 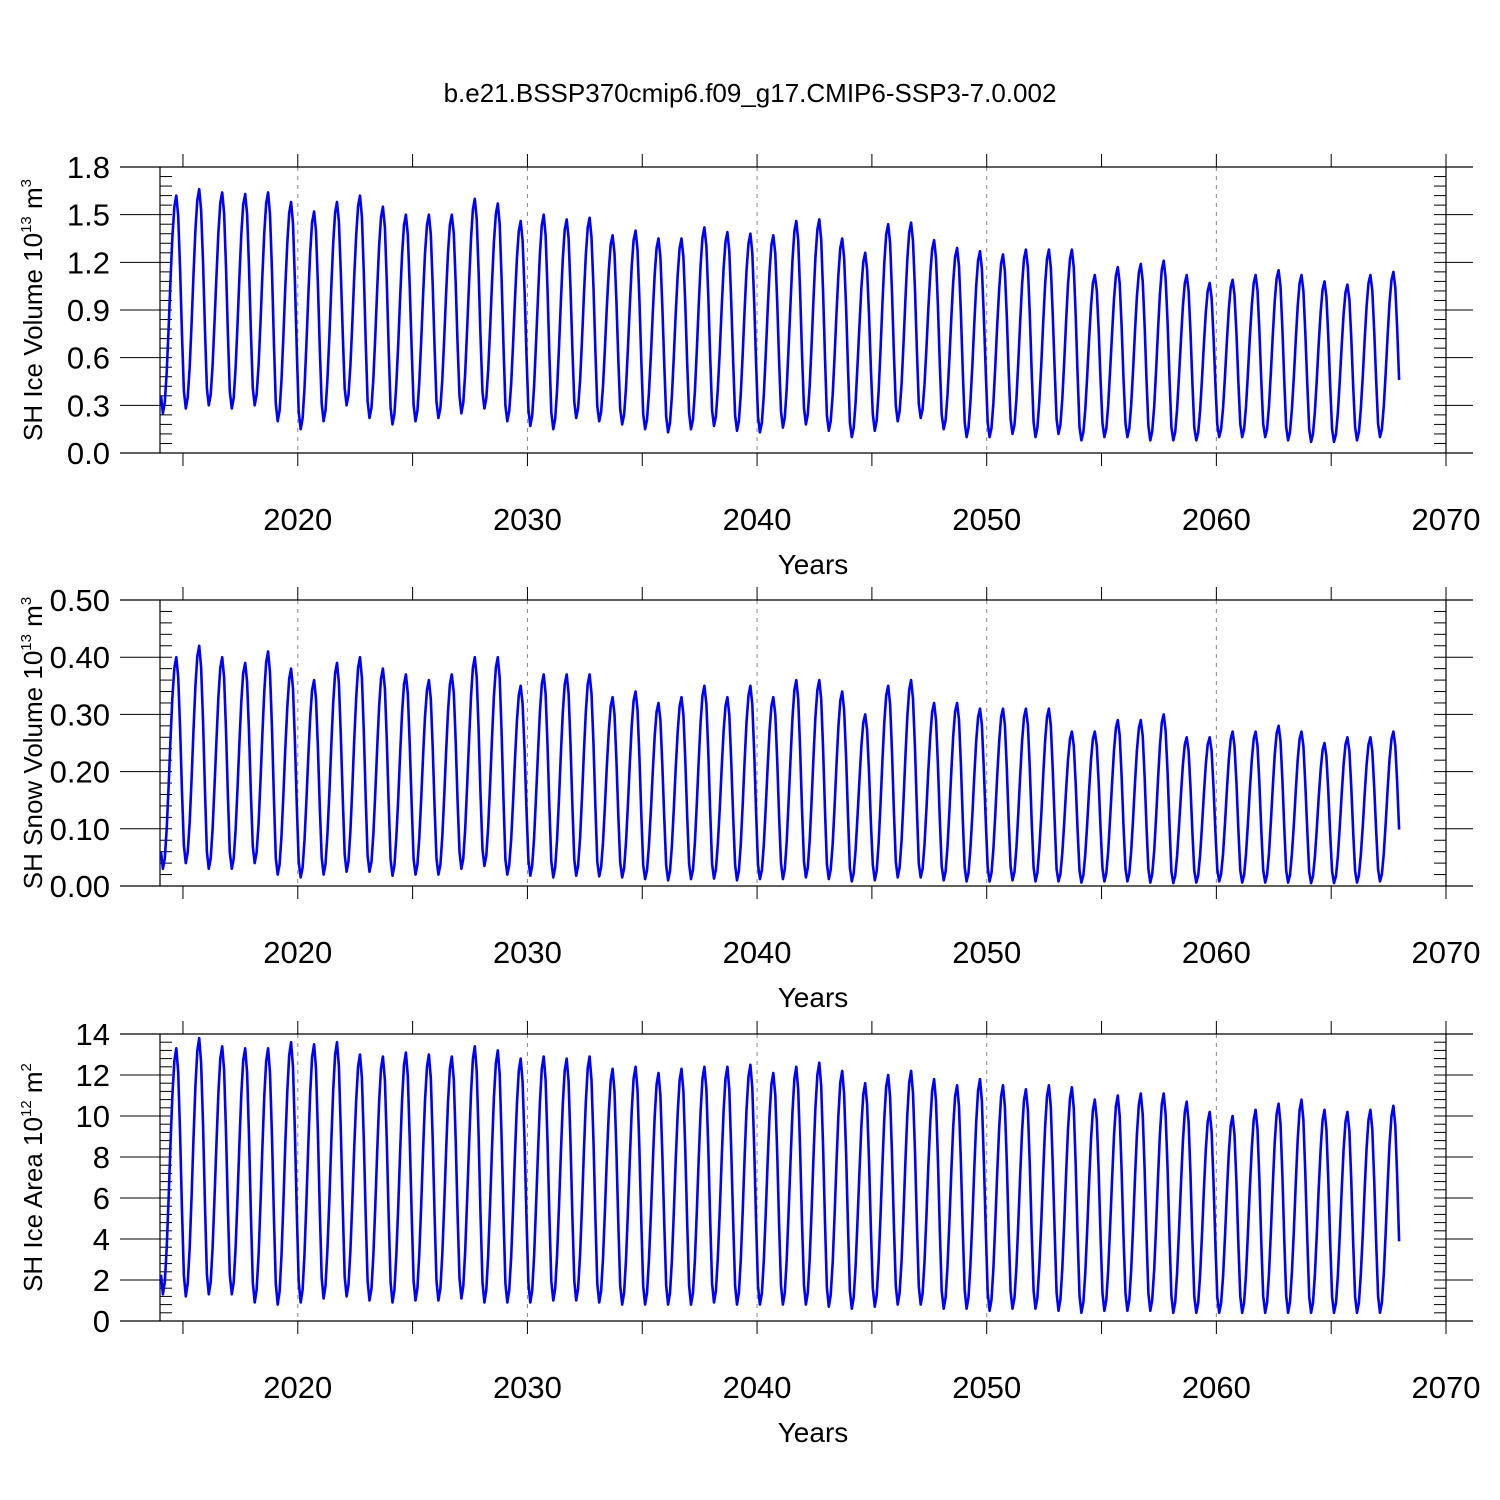 I want to click on y-tick-label: 0.9, so click(x=88, y=310).